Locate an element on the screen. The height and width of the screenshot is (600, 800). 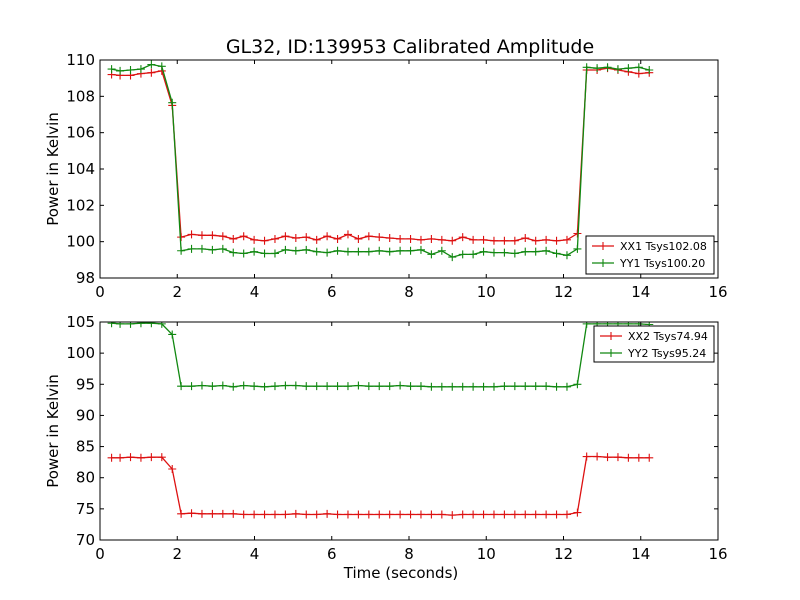
y-tick-label: 106 is located at coordinates (80, 133).